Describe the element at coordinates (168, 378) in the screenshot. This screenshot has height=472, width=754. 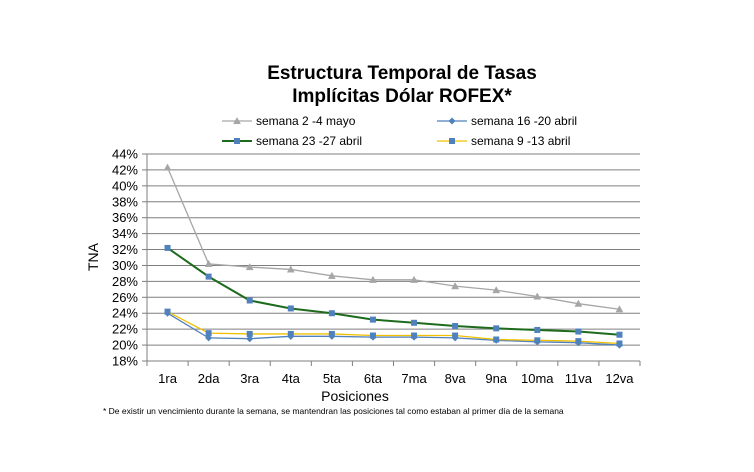
I see `x-tick-label: 1ra` at that location.